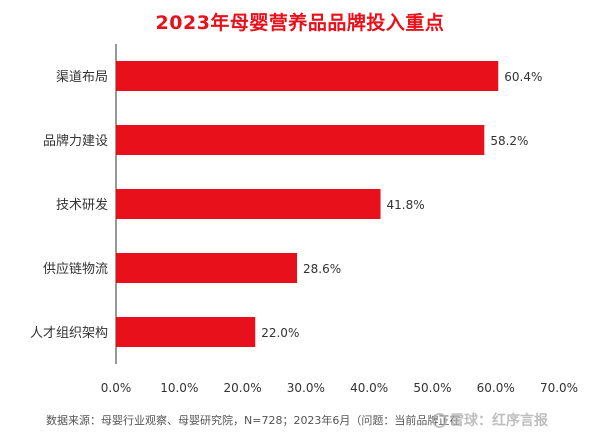 The image size is (600, 441). What do you see at coordinates (369, 388) in the screenshot?
I see `x-tick-label-5: 40.0%` at bounding box center [369, 388].